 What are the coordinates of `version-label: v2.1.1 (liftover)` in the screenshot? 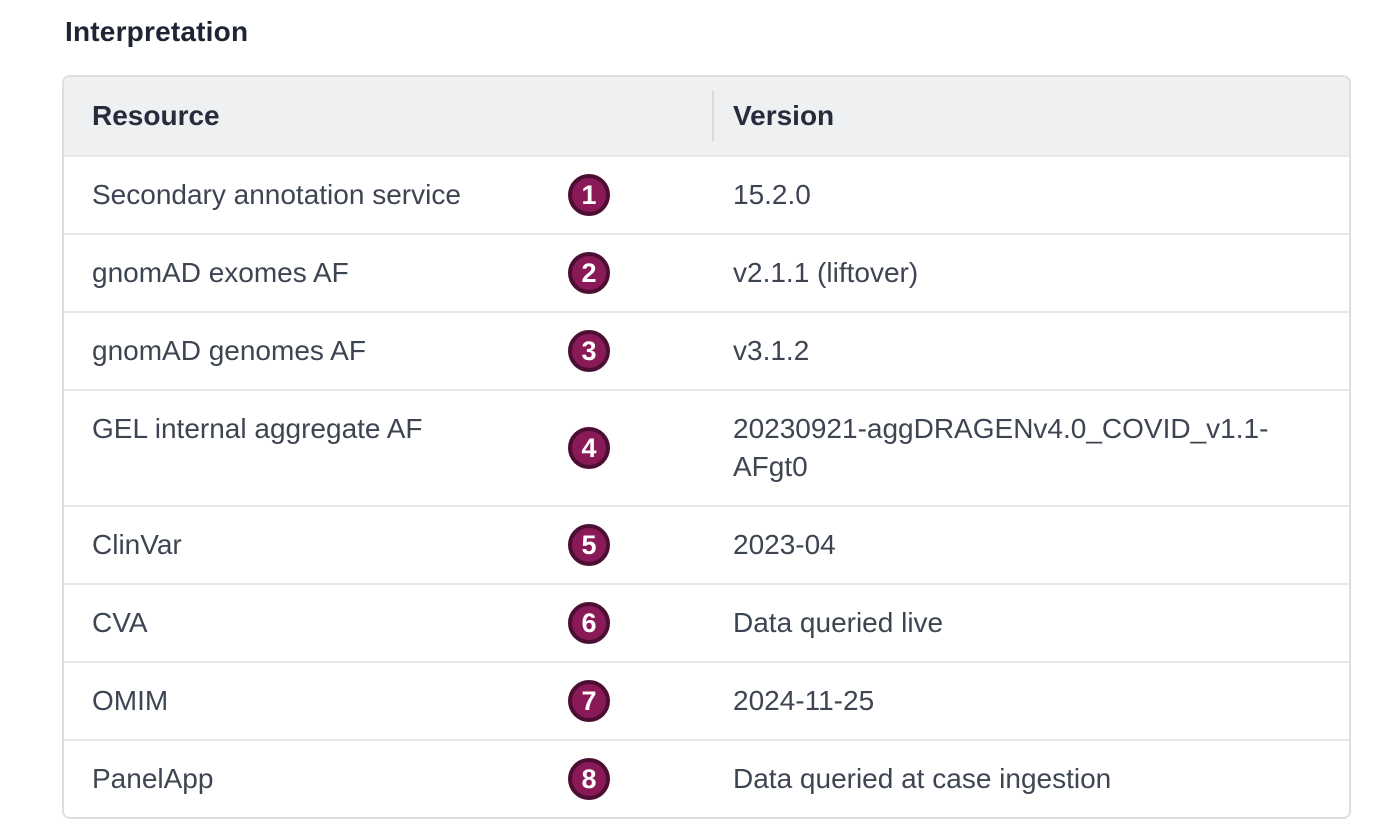 It's located at (826, 272).